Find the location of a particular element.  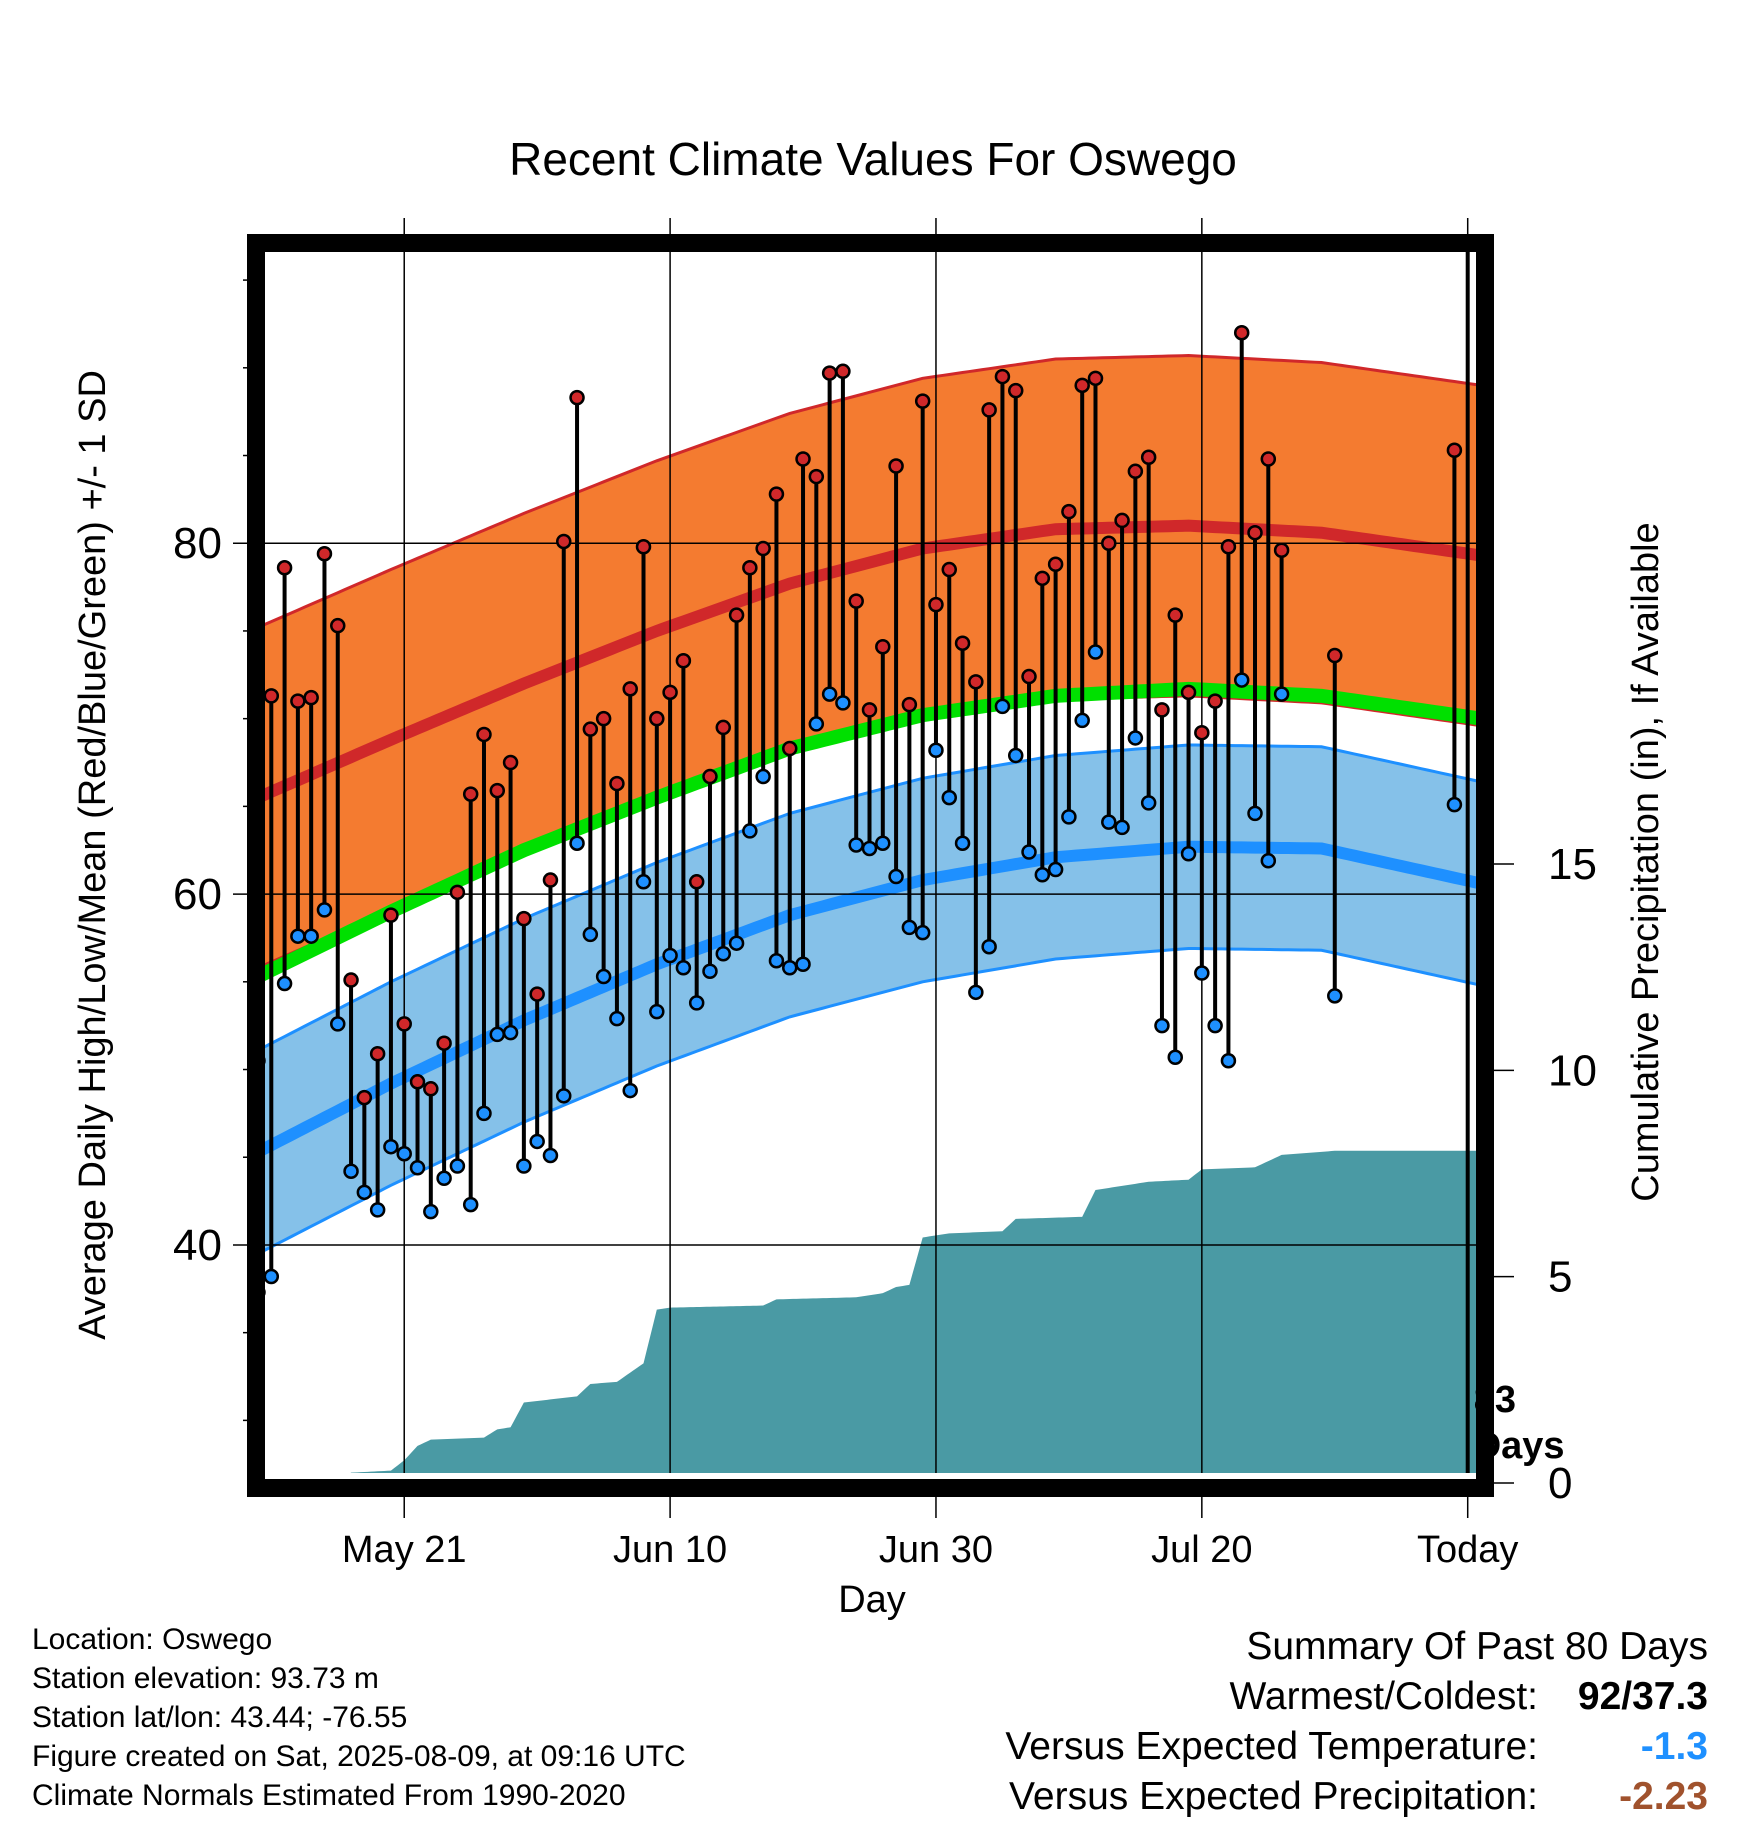

warmest-value: 92/37.3 is located at coordinates (1642, 1696).